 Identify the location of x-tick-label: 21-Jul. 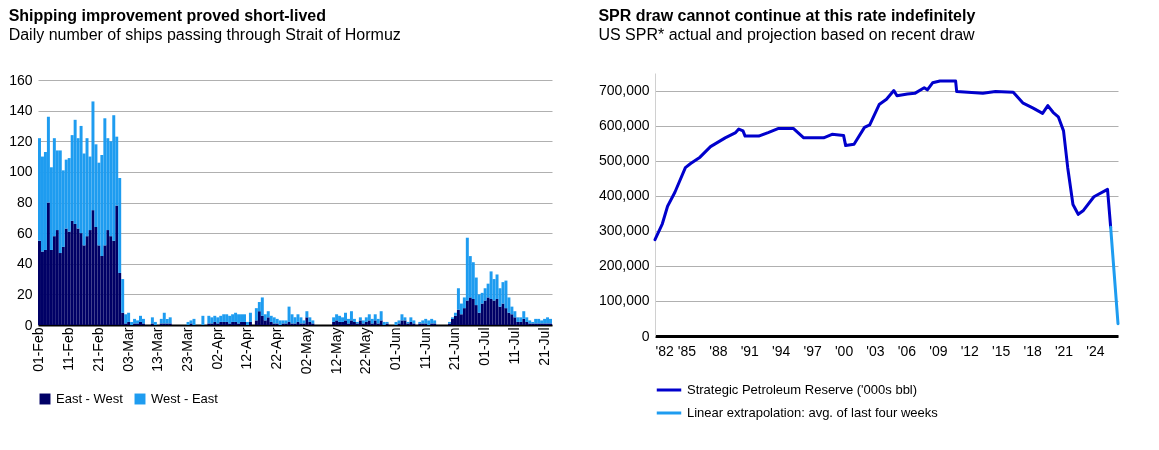
(543, 346).